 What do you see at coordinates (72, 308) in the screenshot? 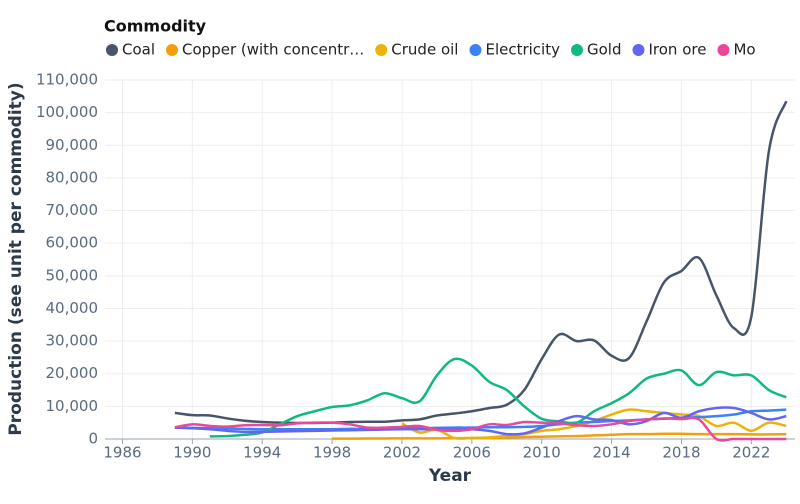
I see `y-tick-label: 40,000` at bounding box center [72, 308].